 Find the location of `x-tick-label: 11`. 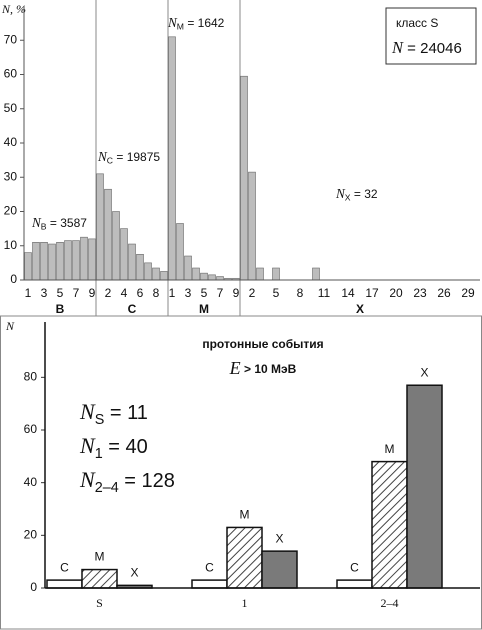

x-tick-label: 11 is located at coordinates (324, 293).